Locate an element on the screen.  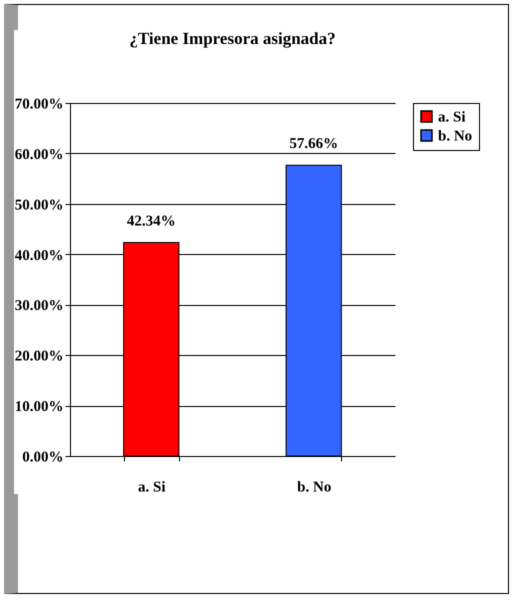
y-tick-label: 70.00% is located at coordinates (39, 104).